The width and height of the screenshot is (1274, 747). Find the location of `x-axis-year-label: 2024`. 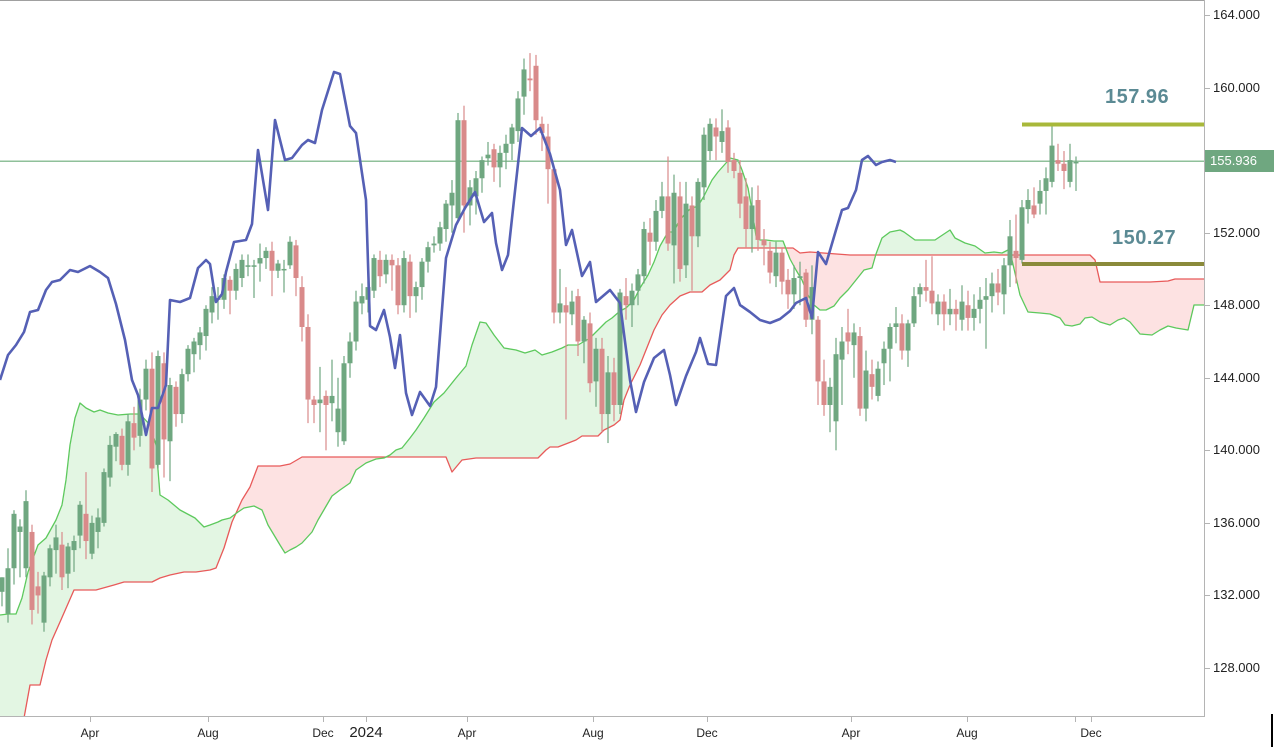

x-axis-year-label: 2024 is located at coordinates (366, 732).